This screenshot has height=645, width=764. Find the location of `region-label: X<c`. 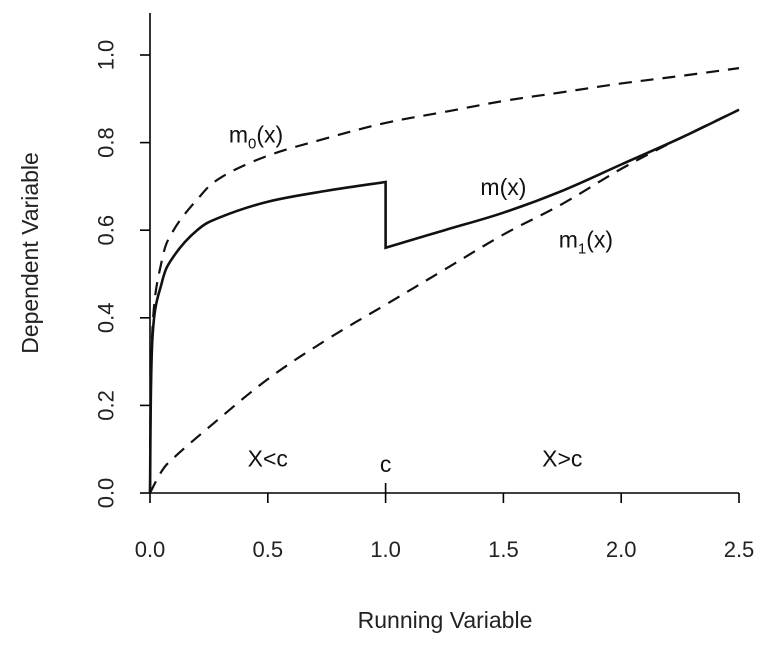

region-label: X<c is located at coordinates (268, 459).